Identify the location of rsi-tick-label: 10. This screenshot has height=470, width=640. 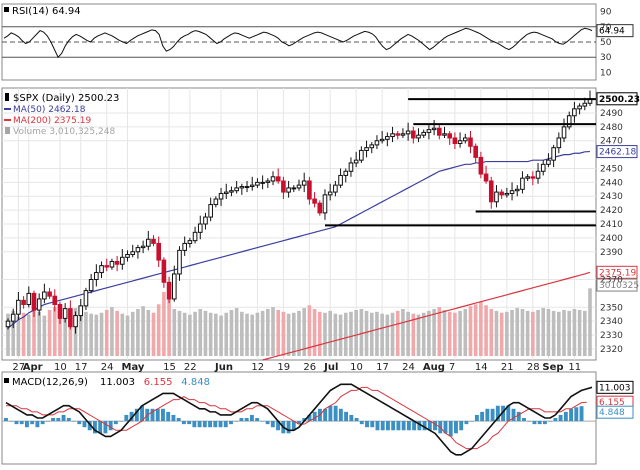
(606, 73).